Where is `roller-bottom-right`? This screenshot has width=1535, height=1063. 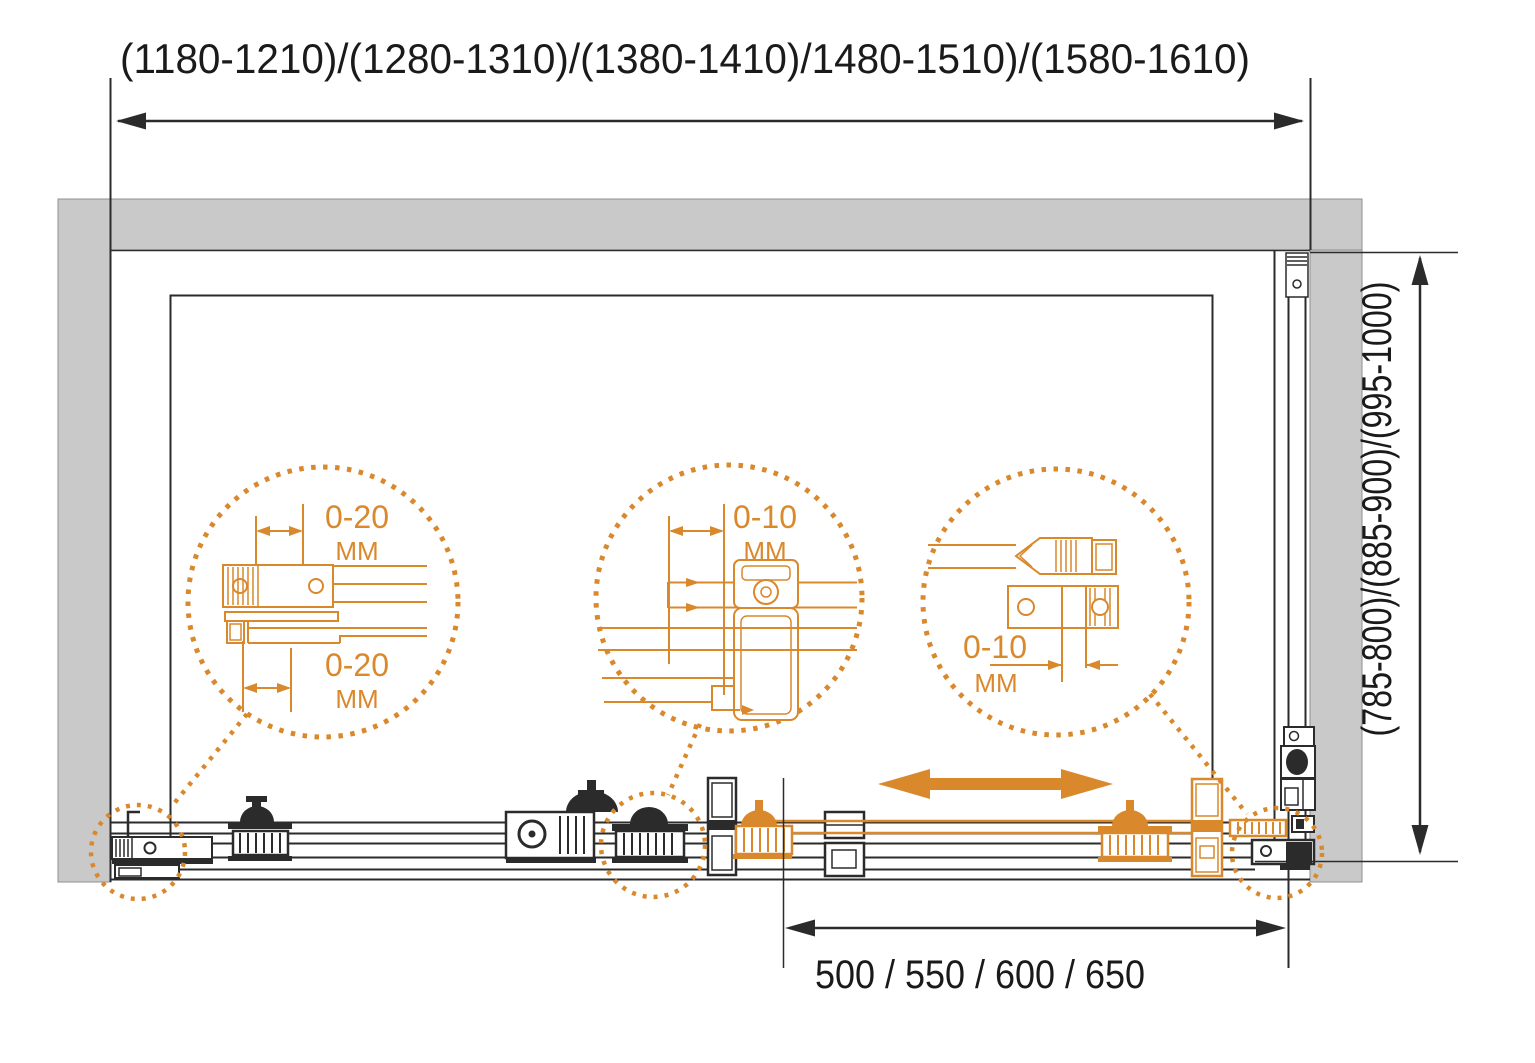
roller-bottom-right is located at coordinates (1283, 854).